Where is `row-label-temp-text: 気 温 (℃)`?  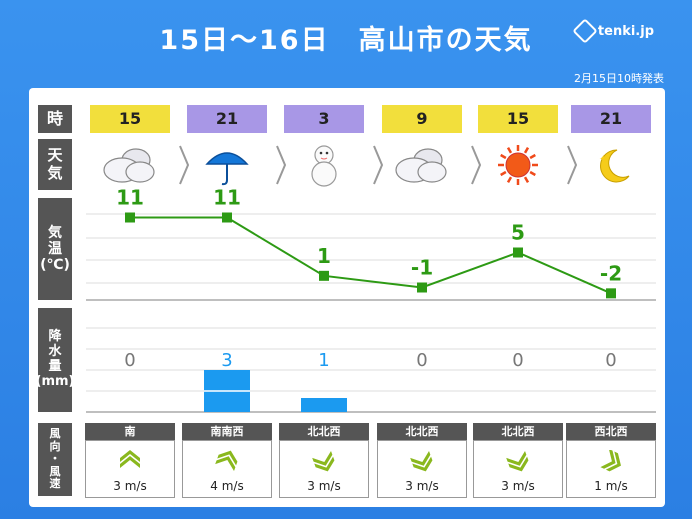
row-label-temp-text: 気 温 (℃) is located at coordinates (55, 249).